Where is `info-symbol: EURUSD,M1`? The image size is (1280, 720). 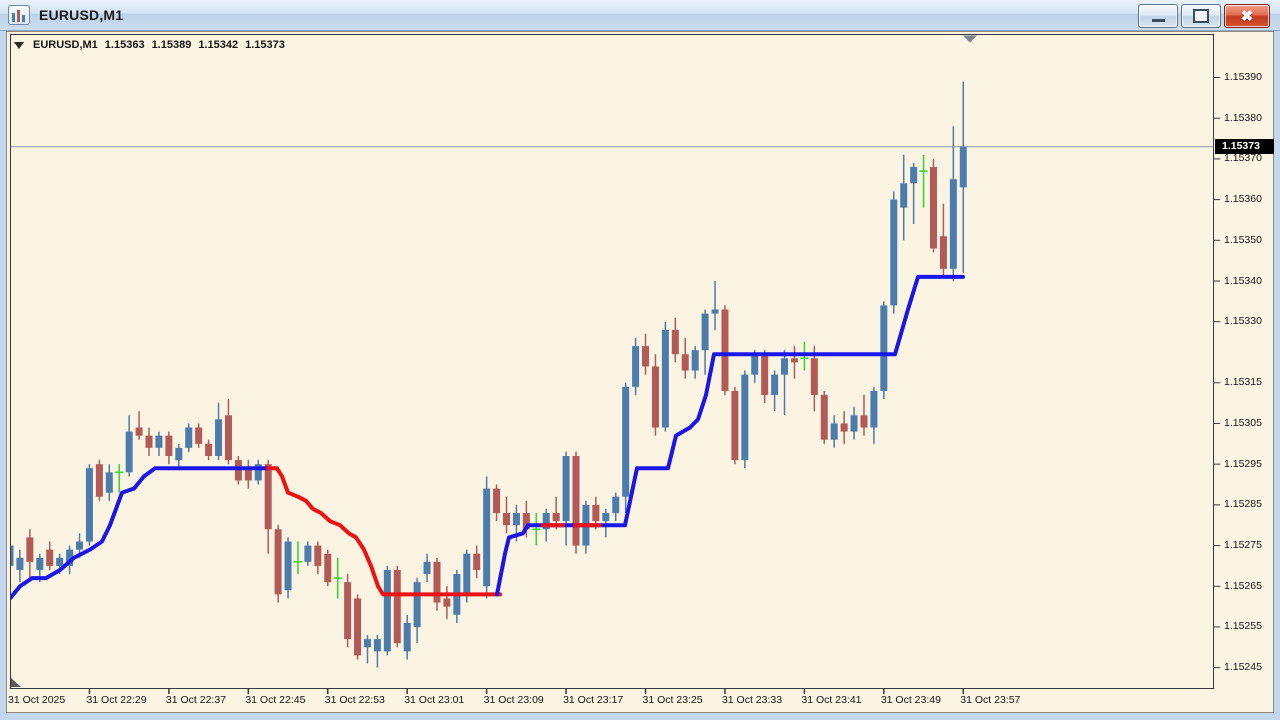
info-symbol: EURUSD,M1 is located at coordinates (65, 45).